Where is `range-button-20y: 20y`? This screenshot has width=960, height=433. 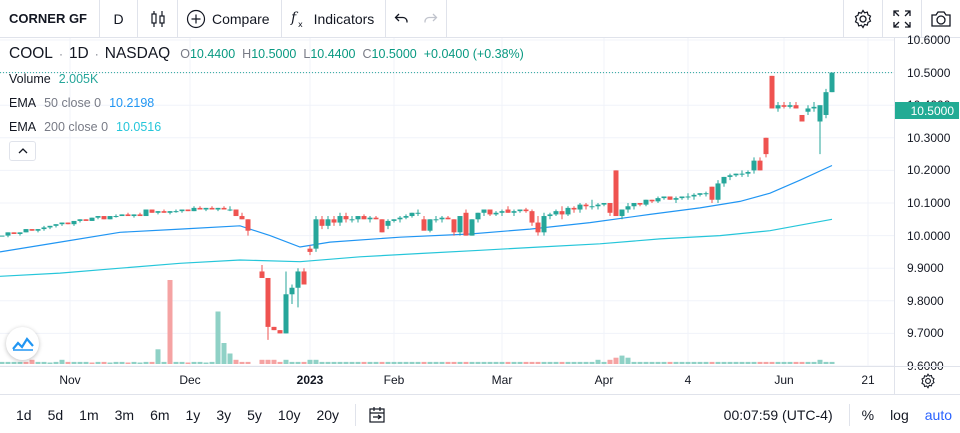
range-button-20y: 20y is located at coordinates (328, 414).